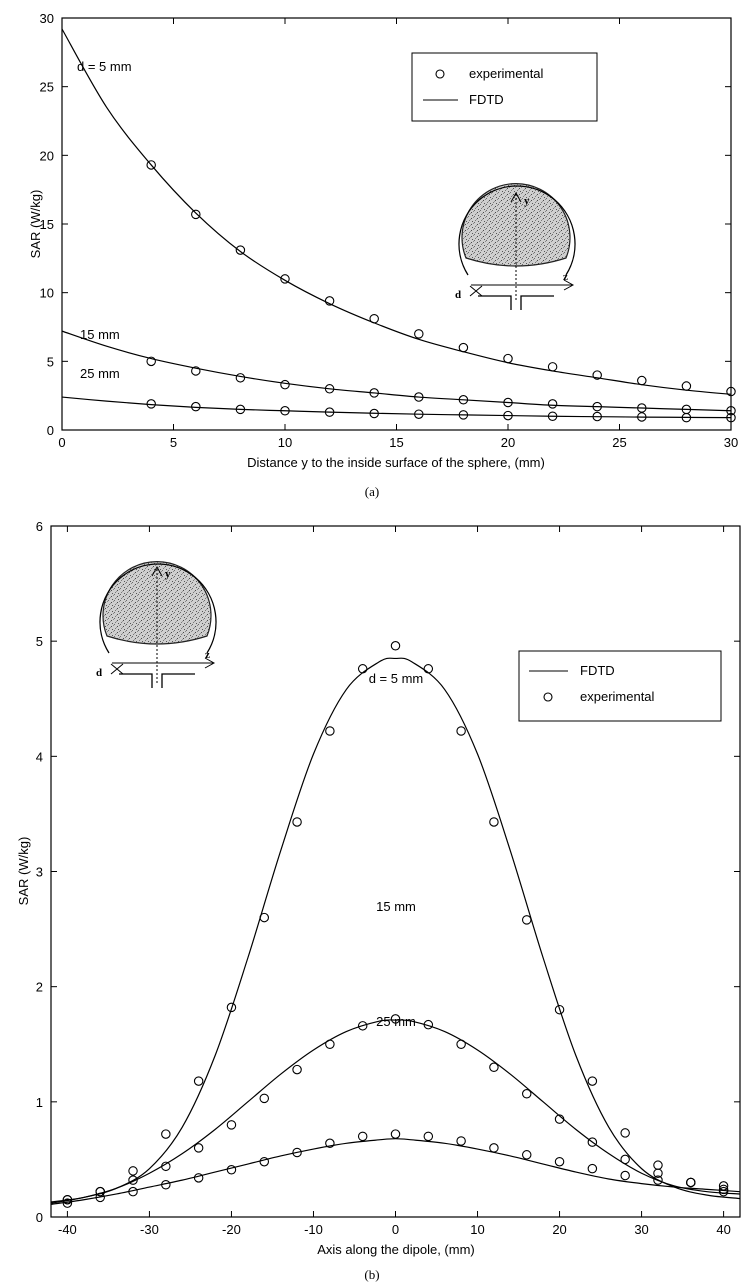 This screenshot has width=743, height=1285. What do you see at coordinates (99, 673) in the screenshot?
I see `inset-d-label-b: d` at bounding box center [99, 673].